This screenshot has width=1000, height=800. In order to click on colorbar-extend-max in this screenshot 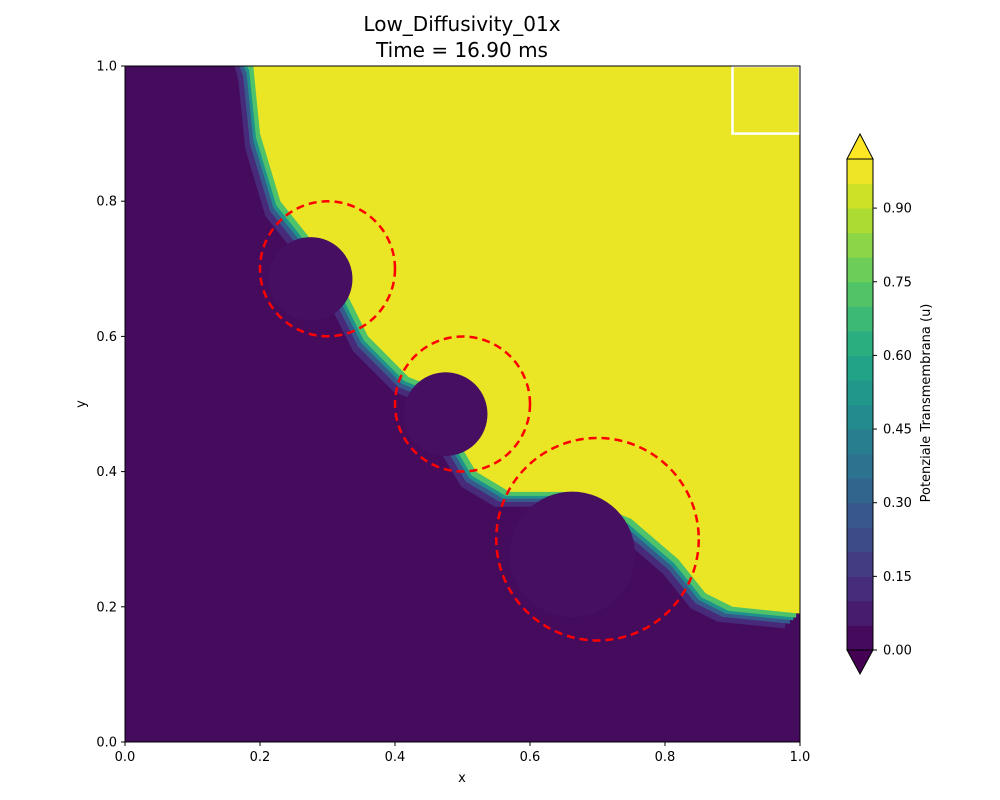, I will do `click(860, 146)`.